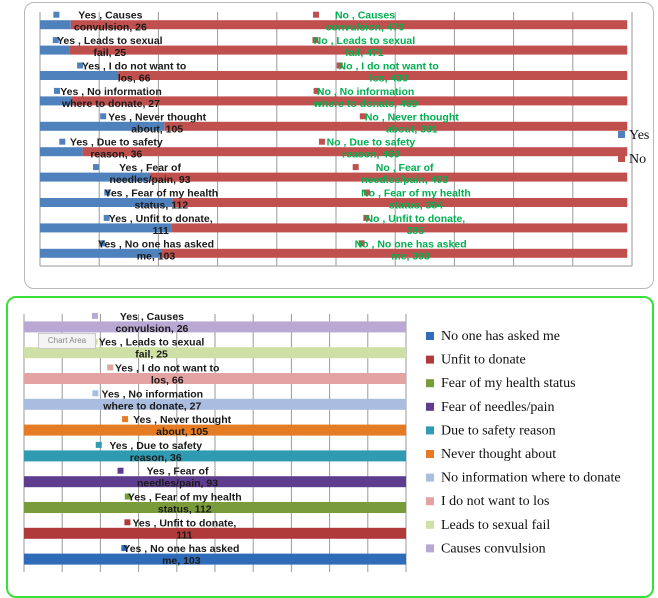 This screenshot has width=658, height=598. Describe the element at coordinates (404, 174) in the screenshot. I see `top-data-label-no: No , Fear of needles/pain, 403` at that location.